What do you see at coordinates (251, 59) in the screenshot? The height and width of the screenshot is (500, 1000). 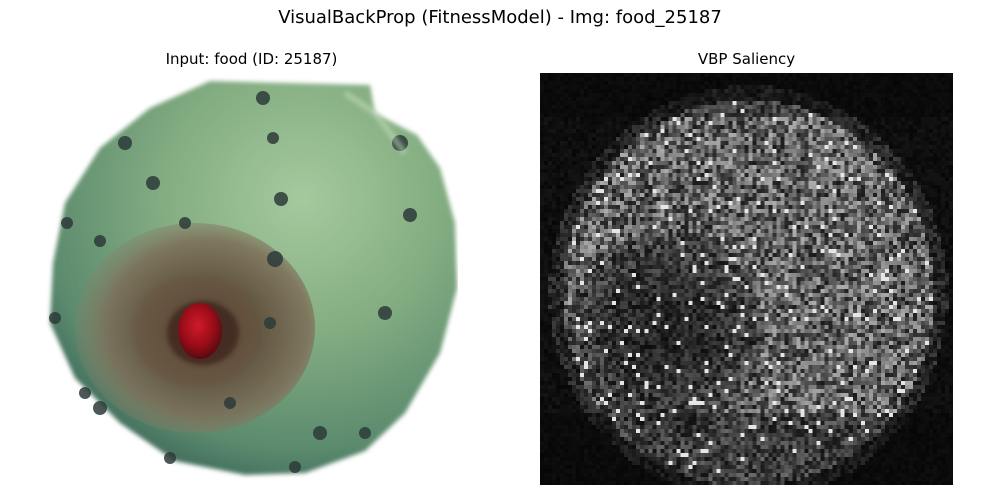 I see `input-panel-title: Input: food (ID: 25187)` at bounding box center [251, 59].